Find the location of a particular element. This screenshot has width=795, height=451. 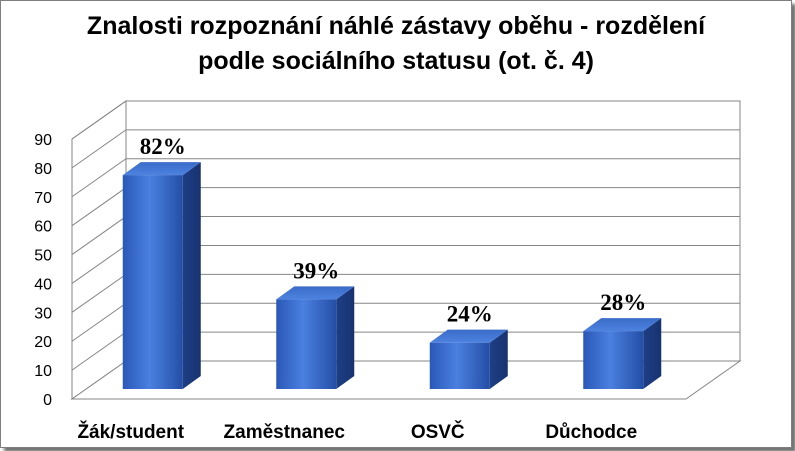

y-tick-label: 80 is located at coordinates (43, 169).